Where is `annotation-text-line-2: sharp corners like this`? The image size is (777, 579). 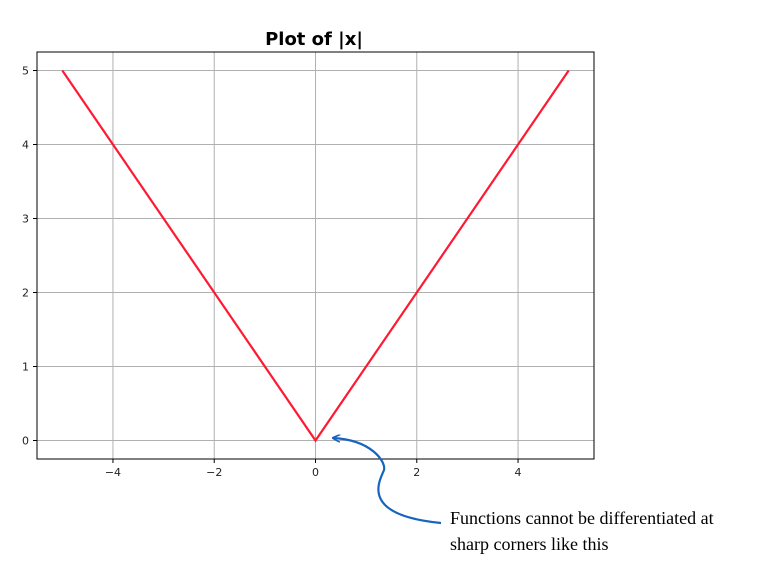 annotation-text-line-2: sharp corners like this is located at coordinates (529, 544).